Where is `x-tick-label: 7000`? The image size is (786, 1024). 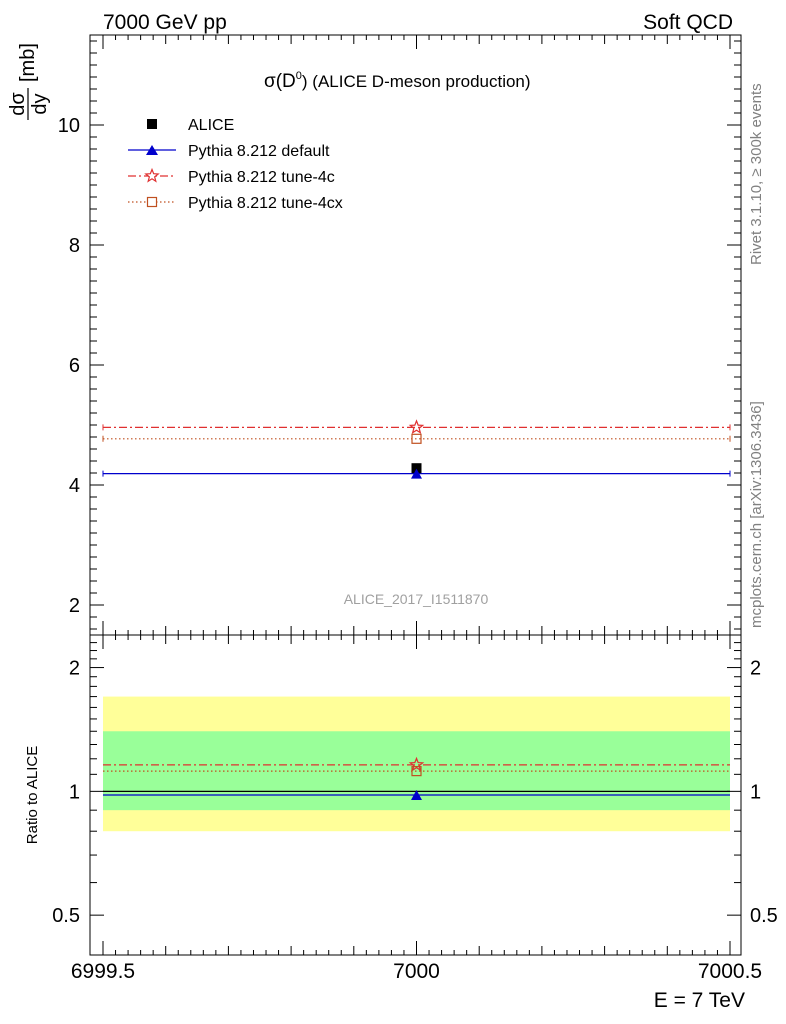
x-tick-label: 7000 is located at coordinates (416, 971).